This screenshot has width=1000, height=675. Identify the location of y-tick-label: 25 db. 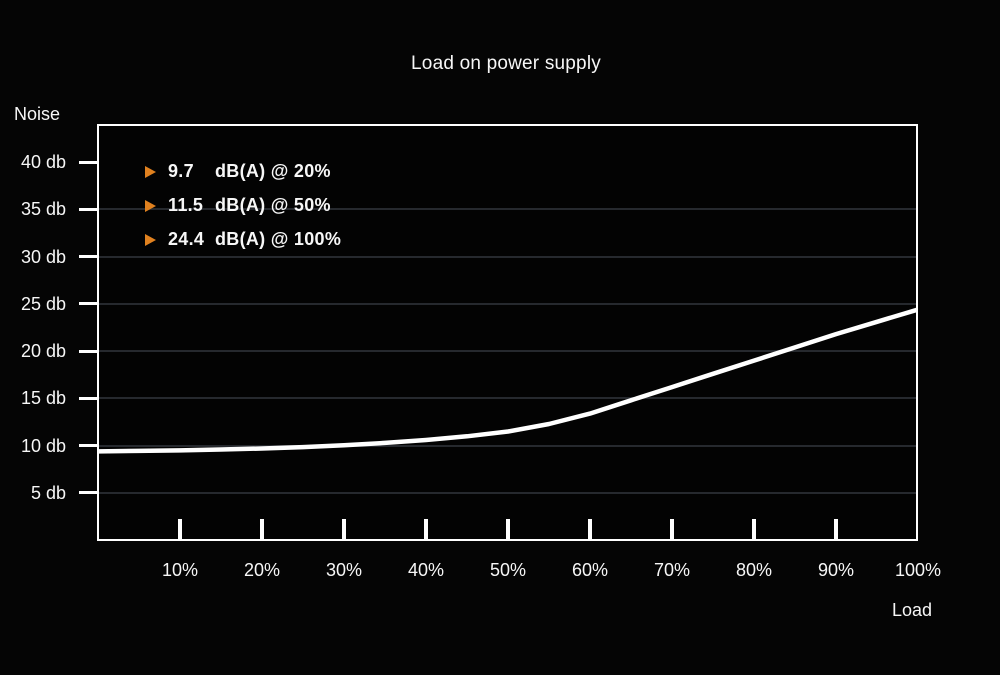
(43, 303).